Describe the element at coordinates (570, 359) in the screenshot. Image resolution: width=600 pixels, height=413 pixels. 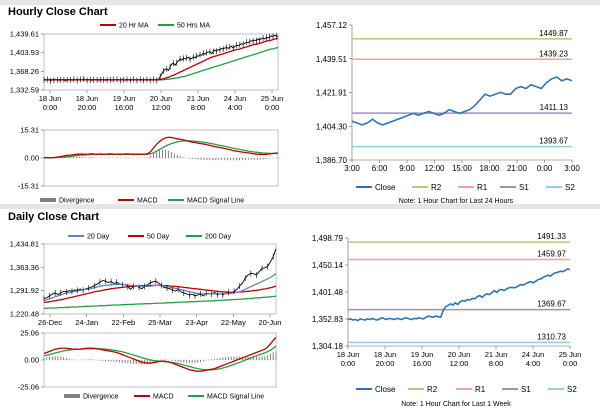
I see `daily_levels-xtick-label: 25 Jun 0:00` at that location.